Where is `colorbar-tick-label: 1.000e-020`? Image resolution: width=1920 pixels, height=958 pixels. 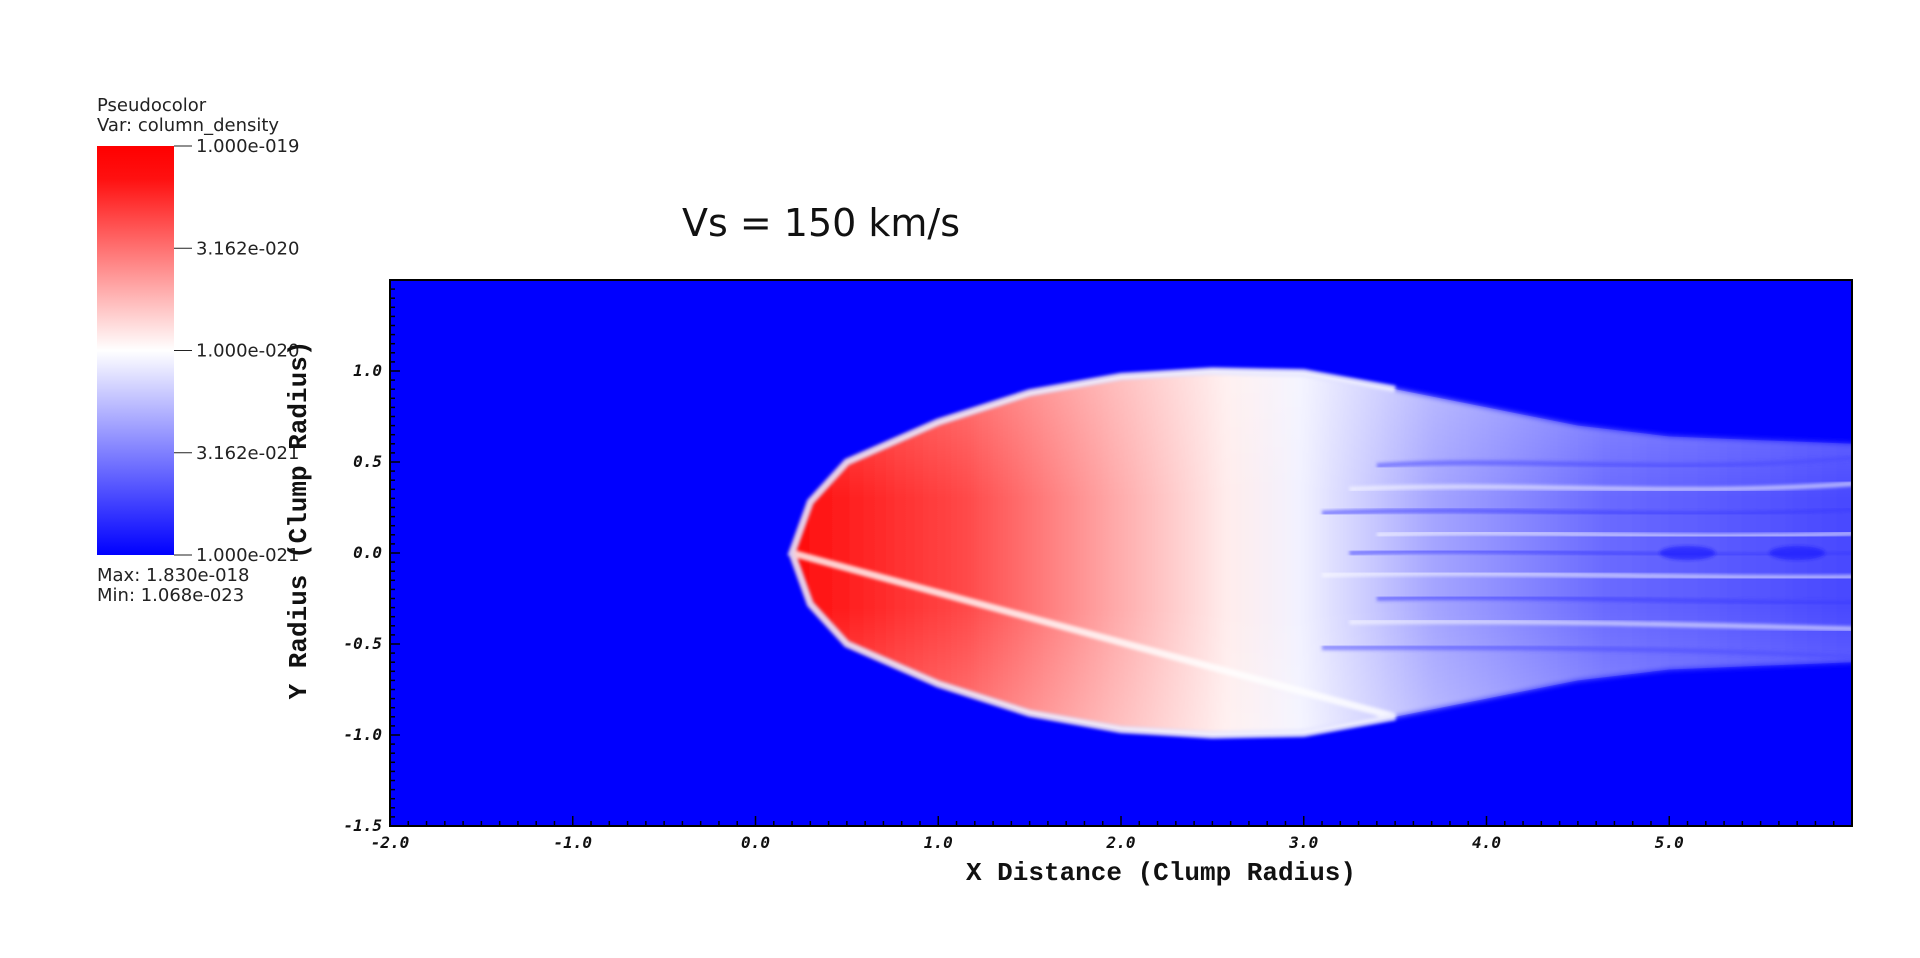 colorbar-tick-label: 1.000e-020 is located at coordinates (247, 351).